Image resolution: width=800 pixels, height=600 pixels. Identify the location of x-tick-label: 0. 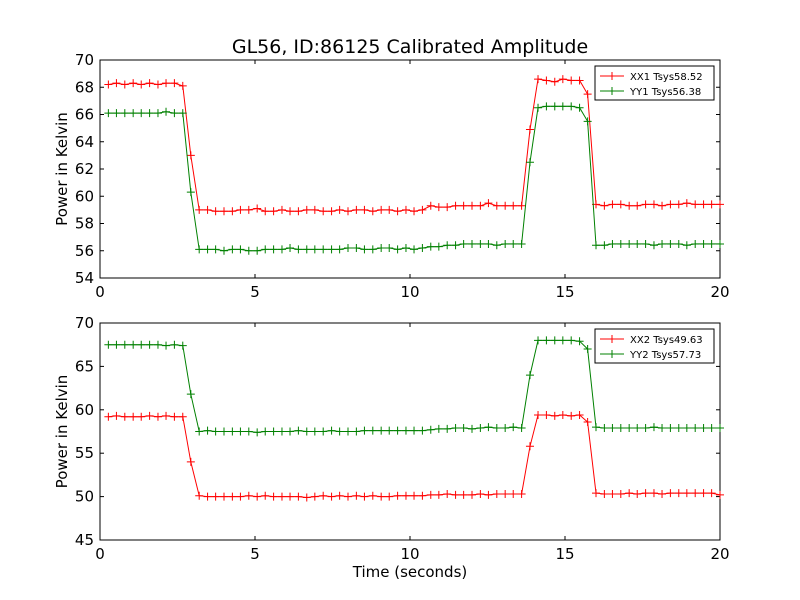
(100, 292).